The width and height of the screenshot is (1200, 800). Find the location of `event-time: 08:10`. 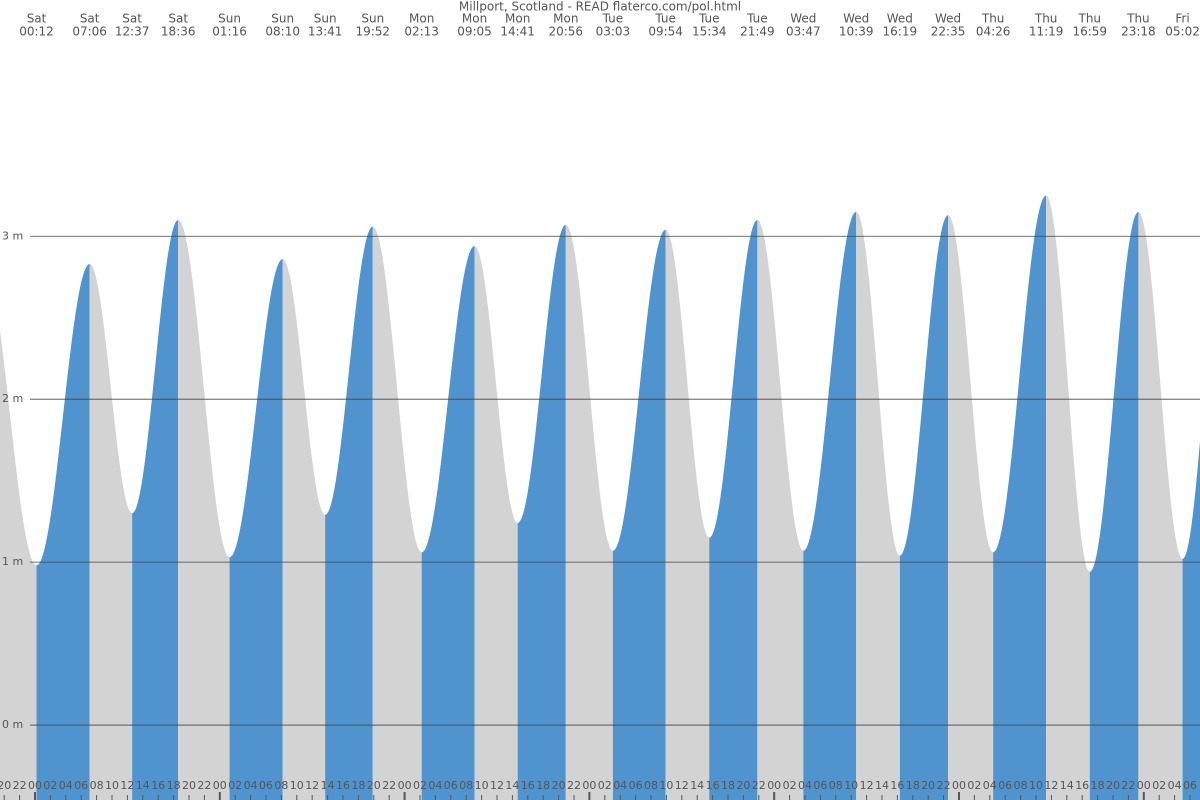

event-time: 08:10 is located at coordinates (282, 32).